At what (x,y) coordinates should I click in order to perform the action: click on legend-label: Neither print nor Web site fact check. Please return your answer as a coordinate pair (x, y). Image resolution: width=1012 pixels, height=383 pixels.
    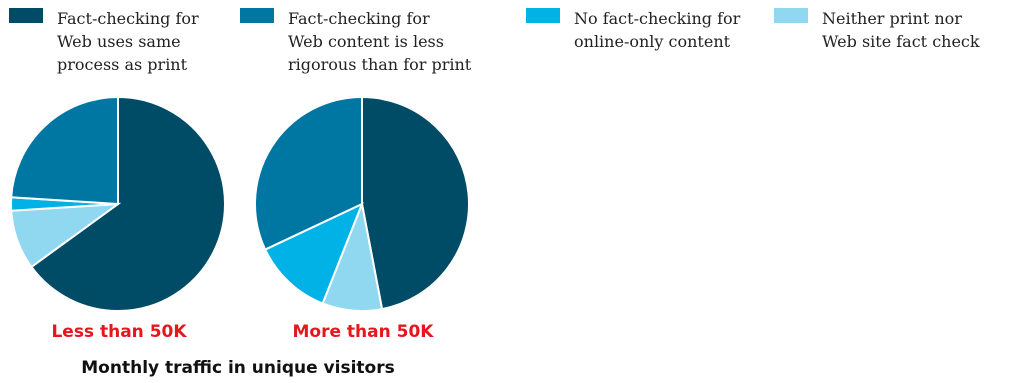
    Looking at the image, I should click on (901, 30).